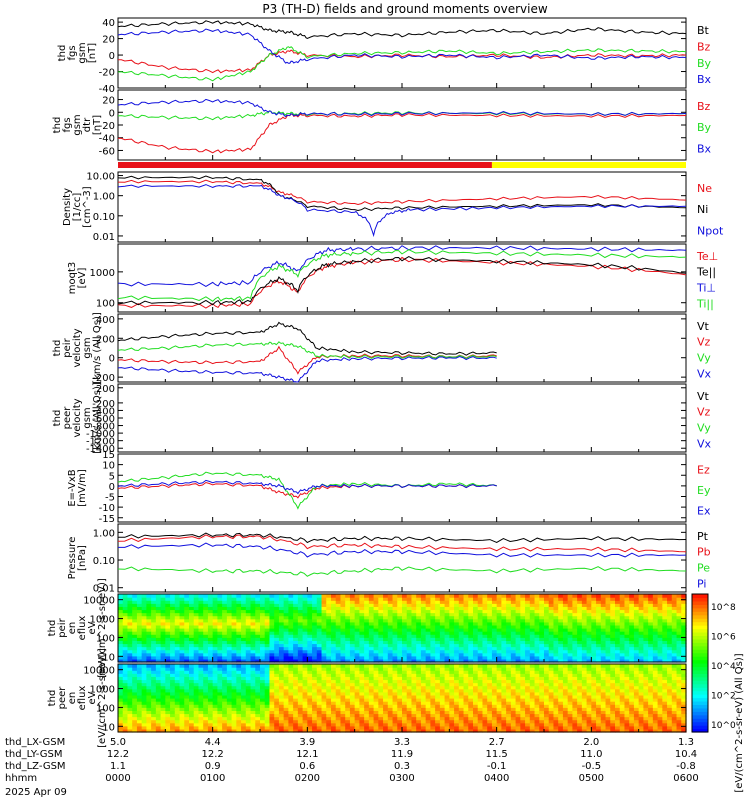  Describe the element at coordinates (62, 53) in the screenshot. I see `y-axis-label: thd` at that location.